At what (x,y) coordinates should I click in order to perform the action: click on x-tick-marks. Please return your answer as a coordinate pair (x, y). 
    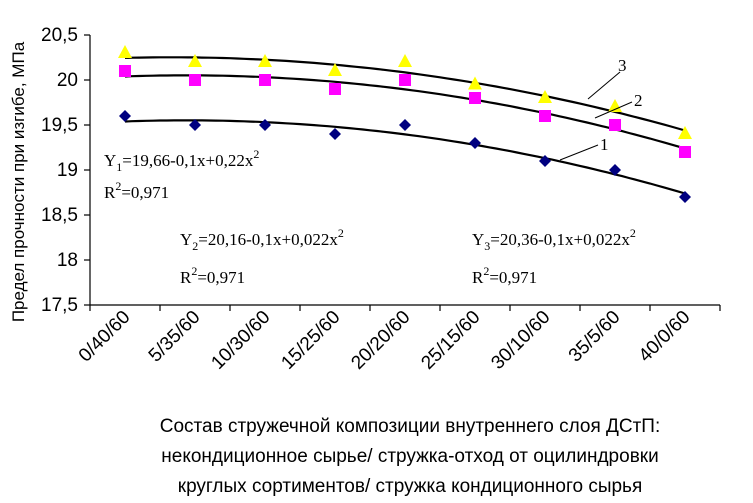
    Looking at the image, I should click on (405, 308).